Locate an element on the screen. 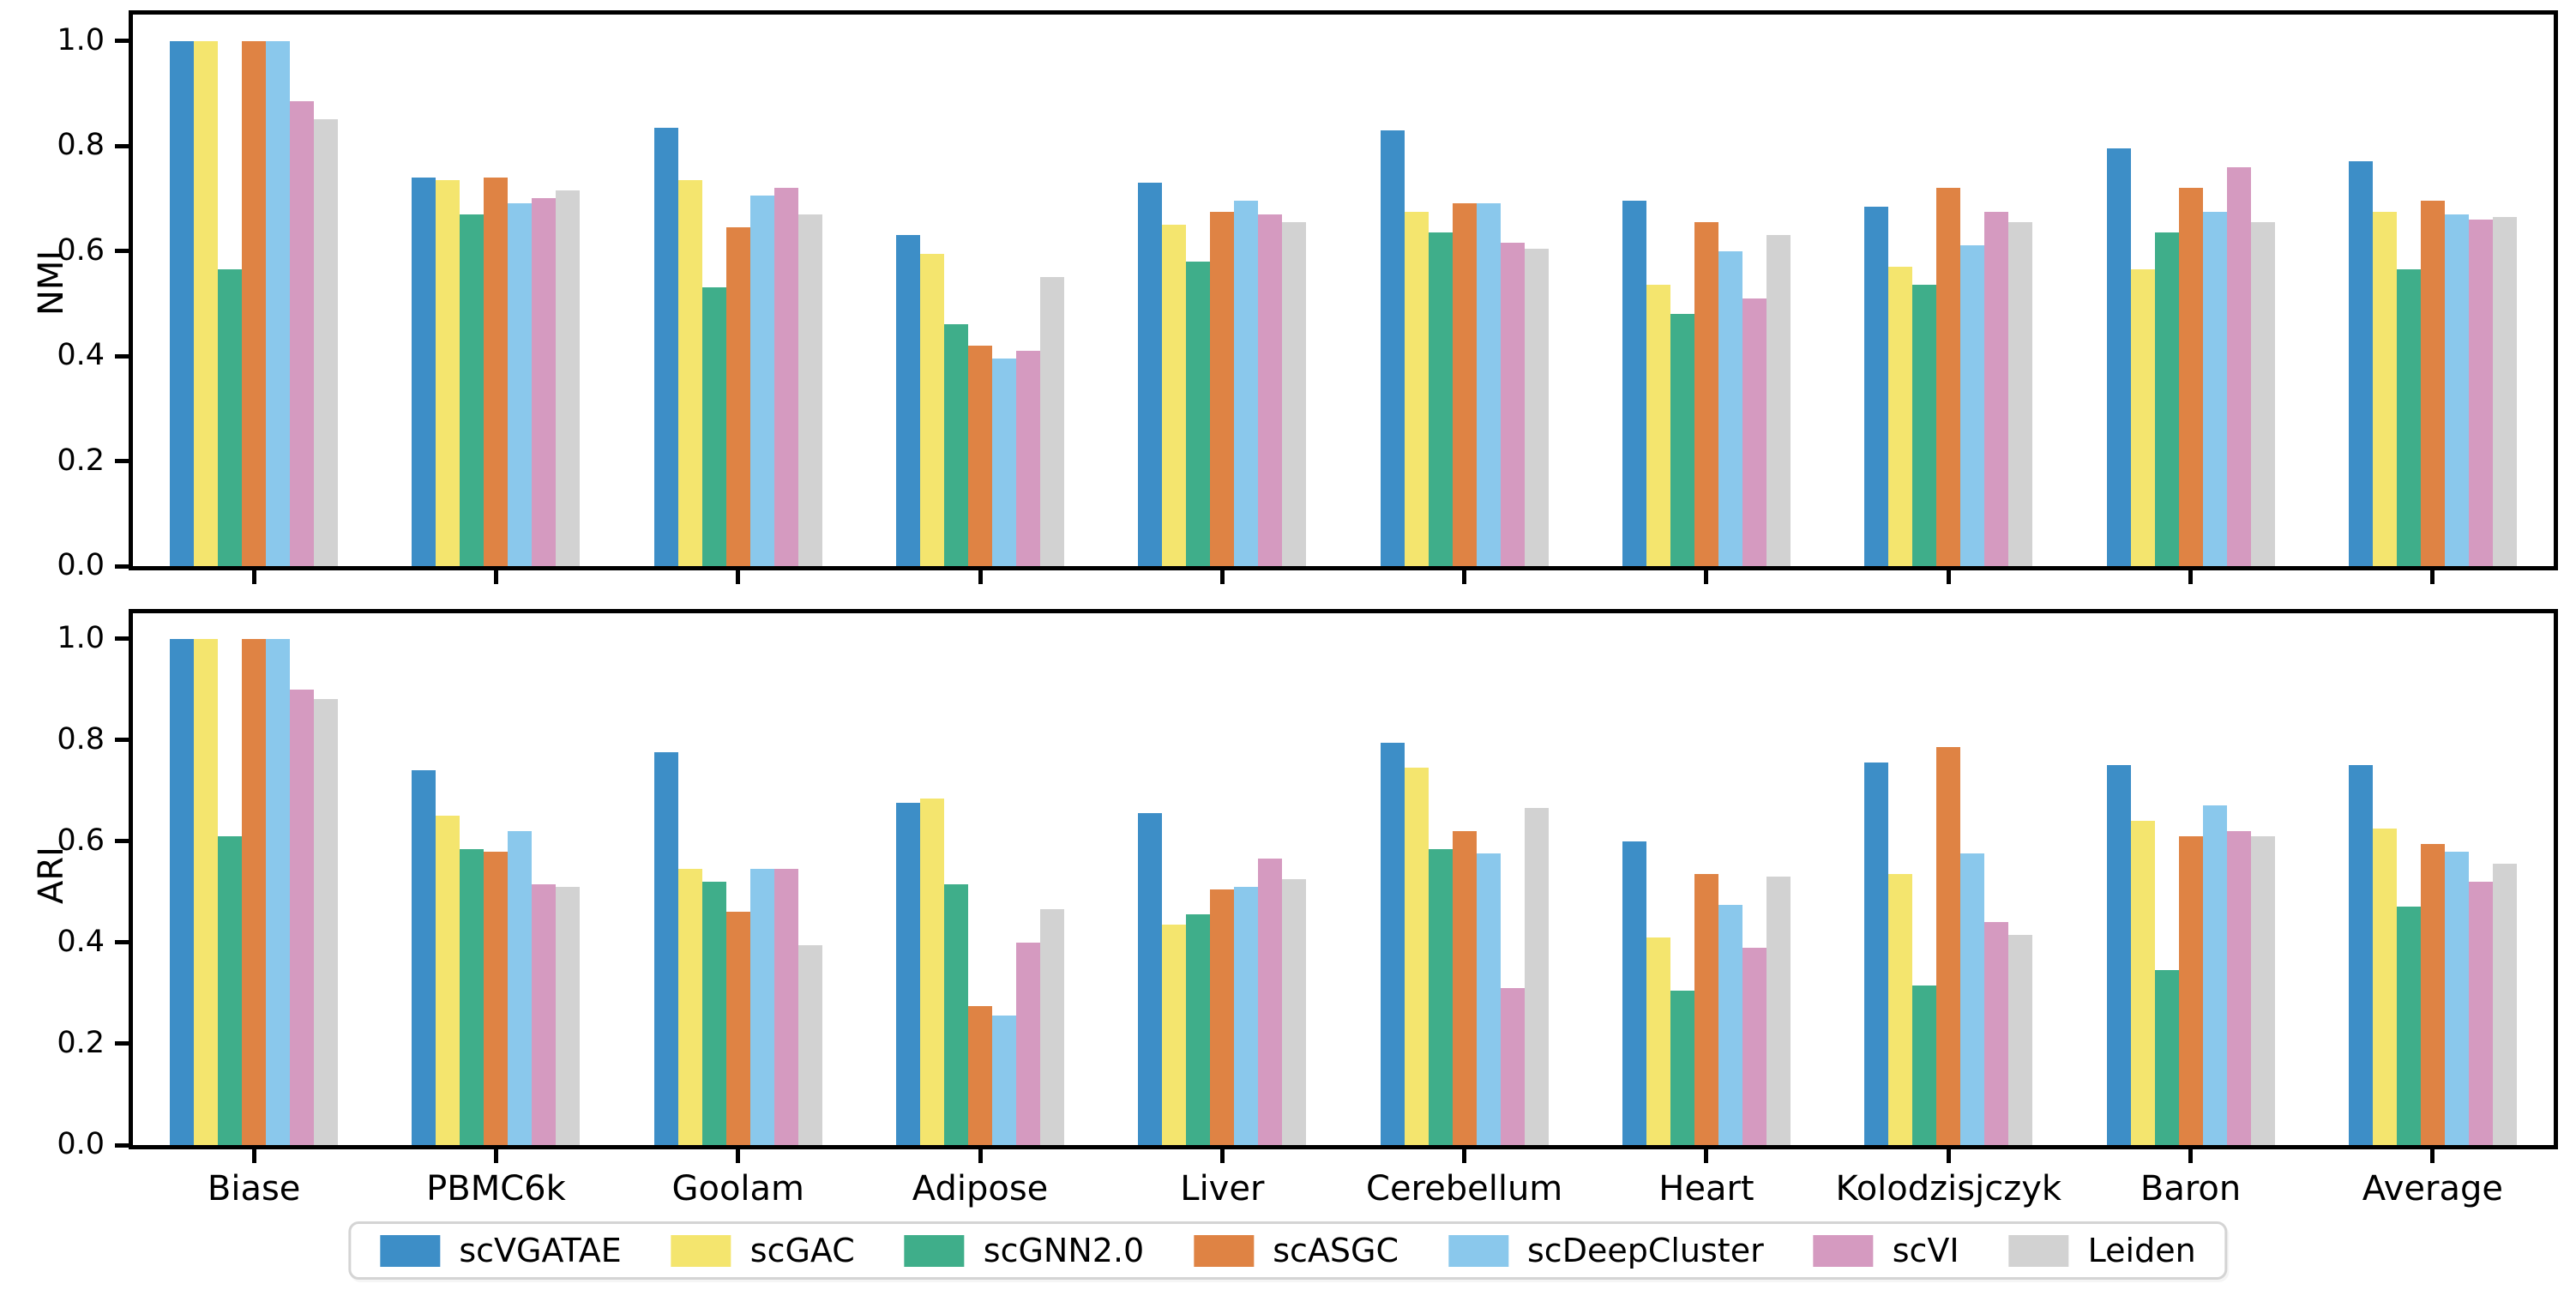 Image resolution: width=2576 pixels, height=1290 pixels. y-tick-label: 0.6 is located at coordinates (81, 250).